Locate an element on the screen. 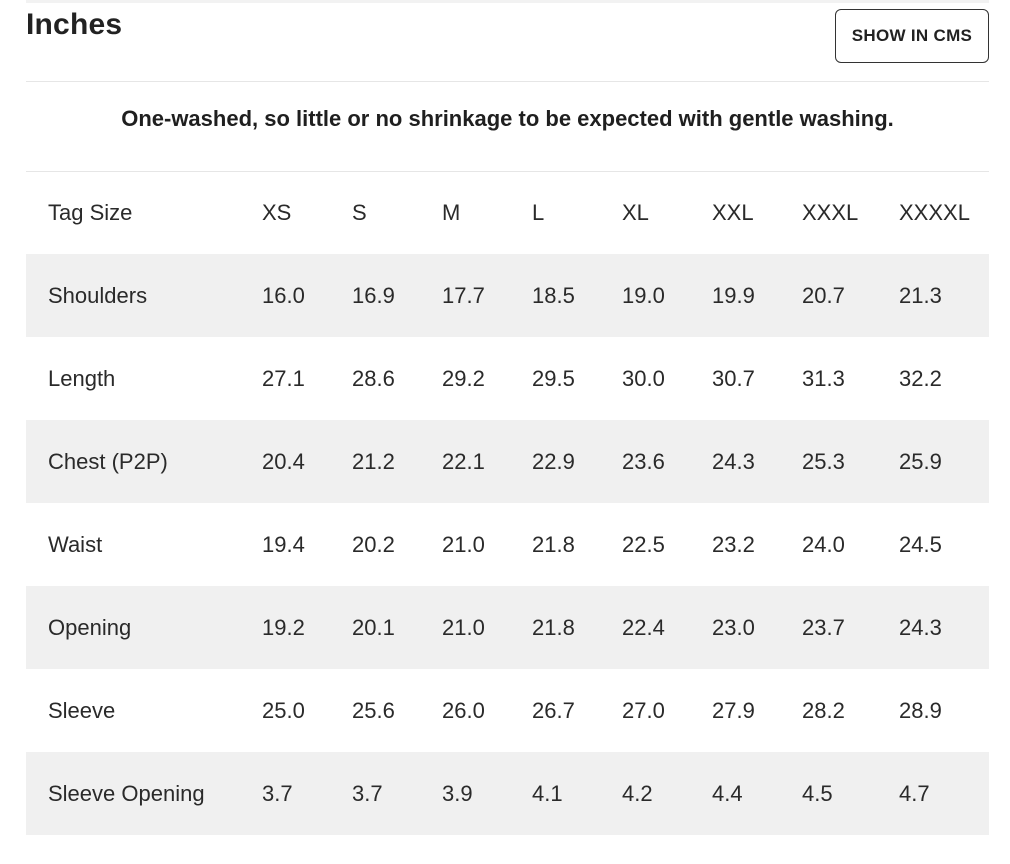  table-cell: 30.7 is located at coordinates (733, 378).